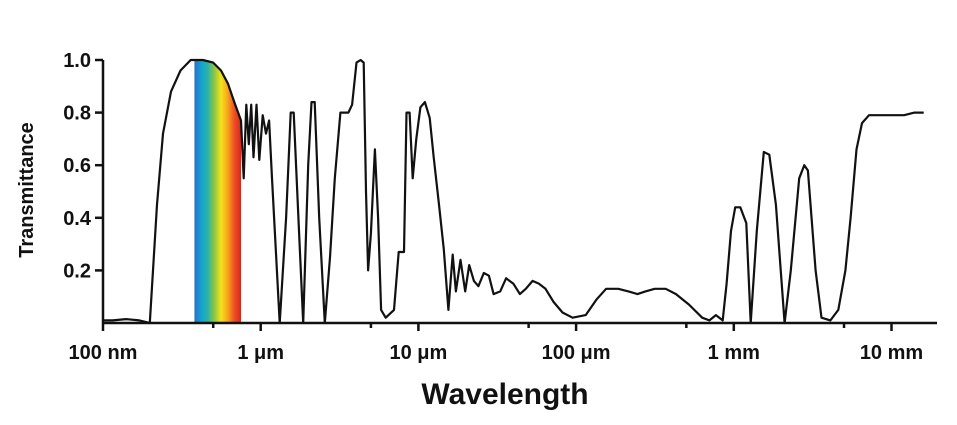 The width and height of the screenshot is (957, 425). What do you see at coordinates (418, 353) in the screenshot?
I see `x-tick-label: 10 μm` at bounding box center [418, 353].